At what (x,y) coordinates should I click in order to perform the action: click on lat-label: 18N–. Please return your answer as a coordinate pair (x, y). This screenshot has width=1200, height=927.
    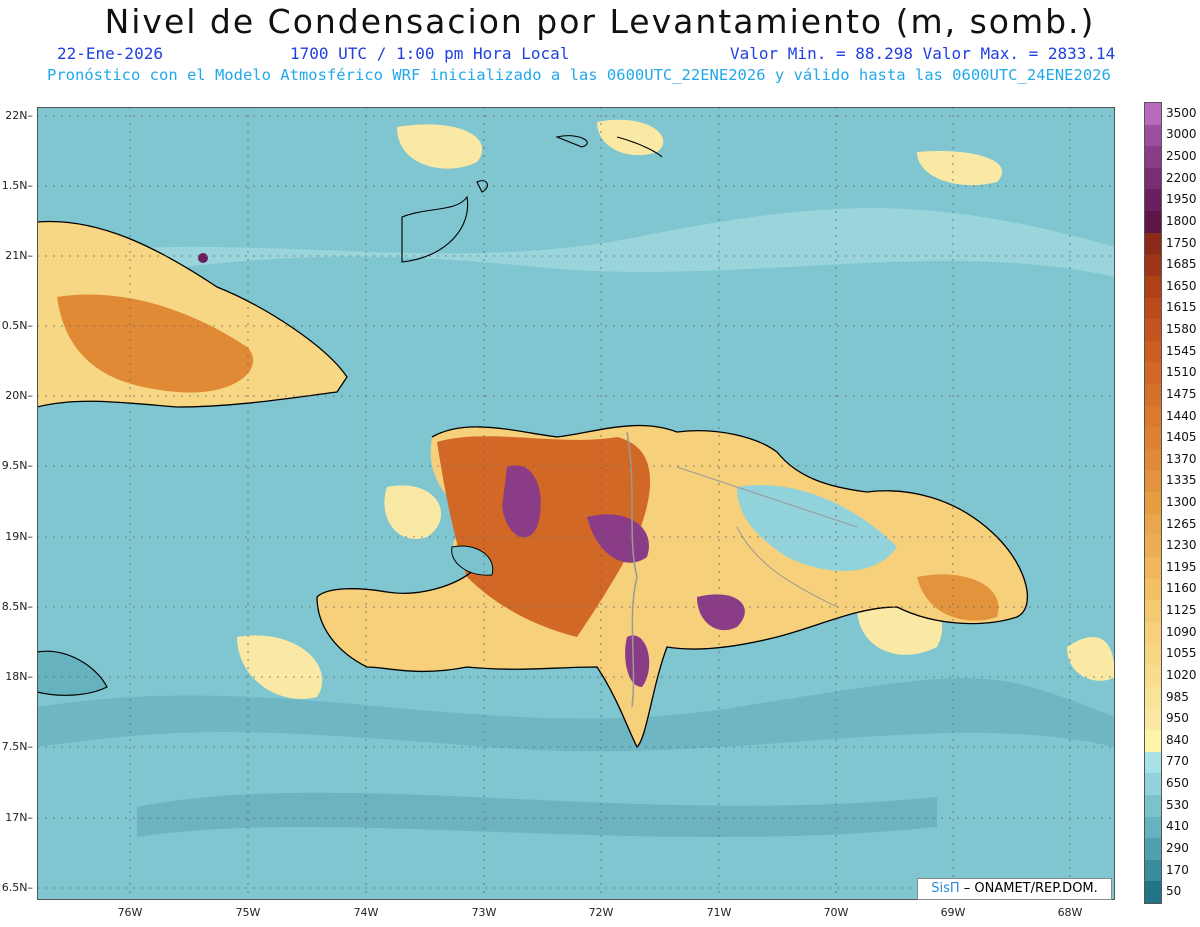
    Looking at the image, I should click on (19, 676).